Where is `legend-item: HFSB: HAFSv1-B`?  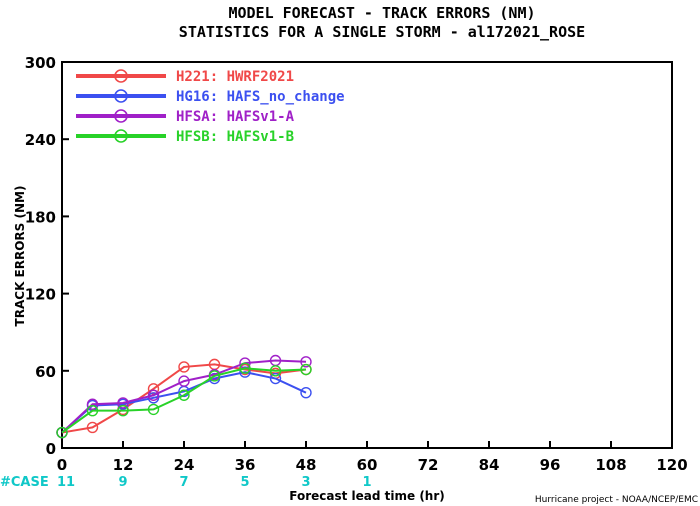
legend-item: HFSB: HAFSv1-B is located at coordinates (185, 137).